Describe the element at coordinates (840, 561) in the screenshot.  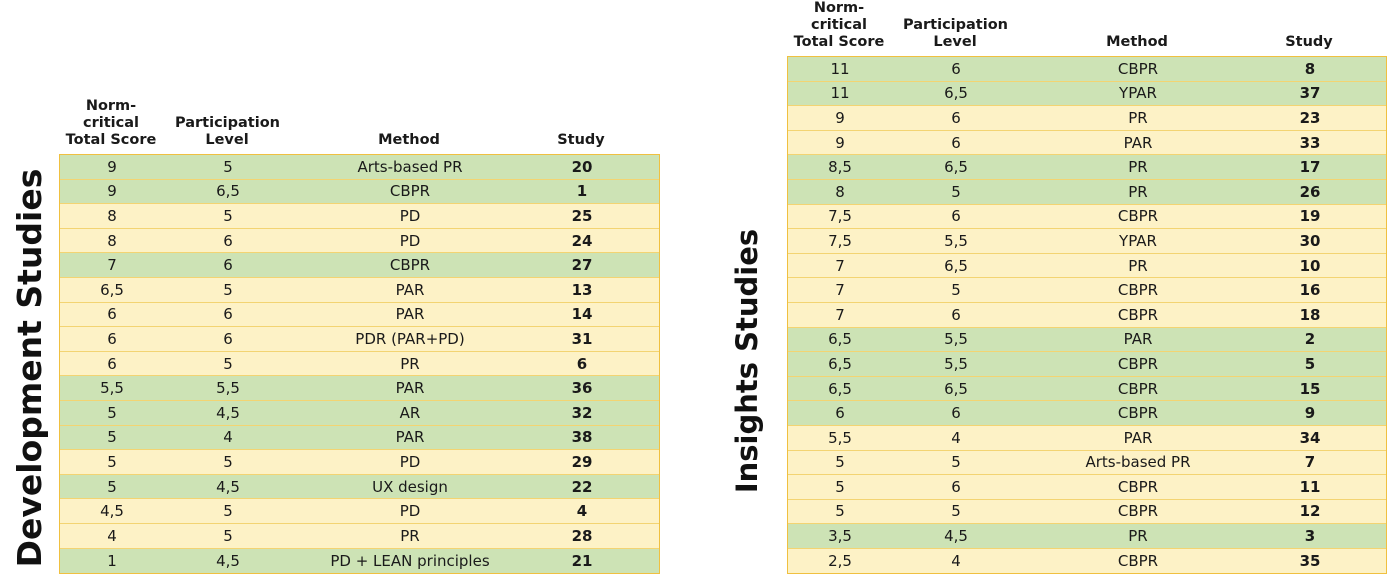
I see `cell-score: 2,5` at that location.